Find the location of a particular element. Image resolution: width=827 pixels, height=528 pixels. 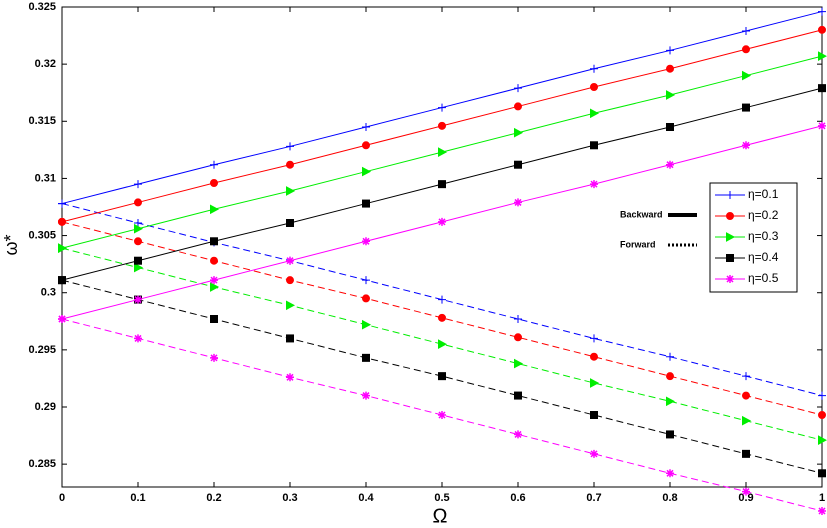

x-tick-label: 0.4 is located at coordinates (366, 498).